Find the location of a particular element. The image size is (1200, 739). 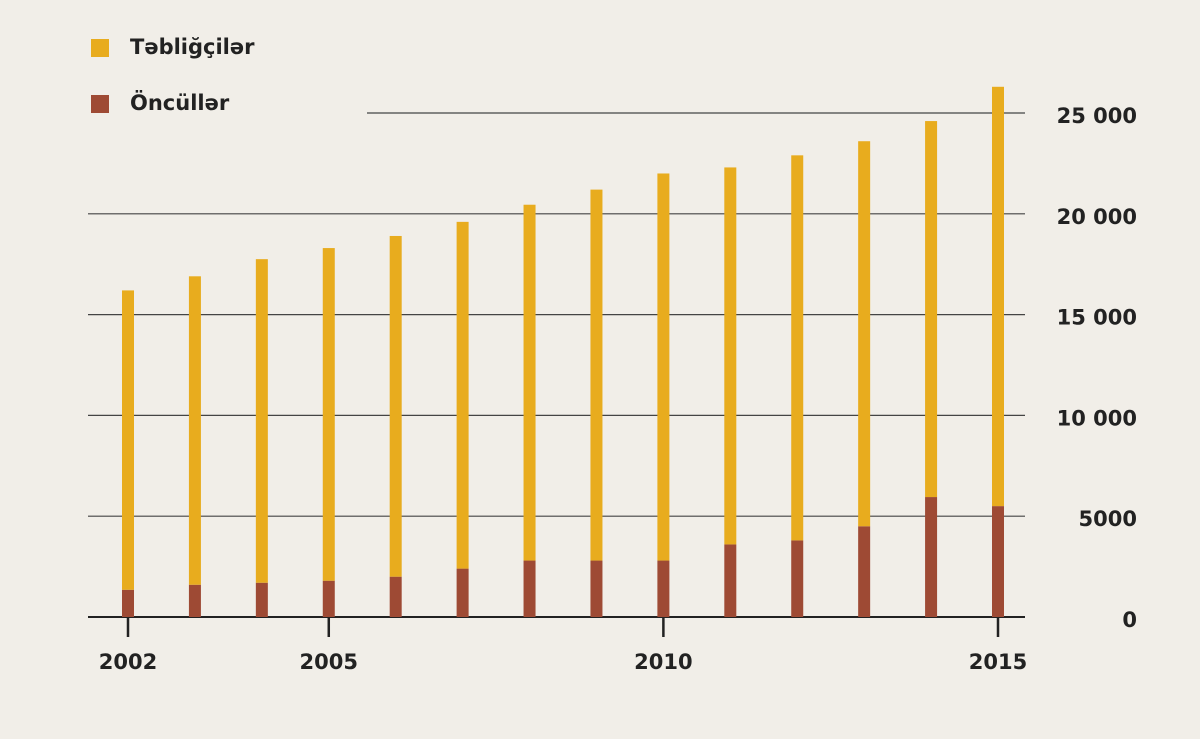

x-tick-label: 2010 is located at coordinates (663, 662).